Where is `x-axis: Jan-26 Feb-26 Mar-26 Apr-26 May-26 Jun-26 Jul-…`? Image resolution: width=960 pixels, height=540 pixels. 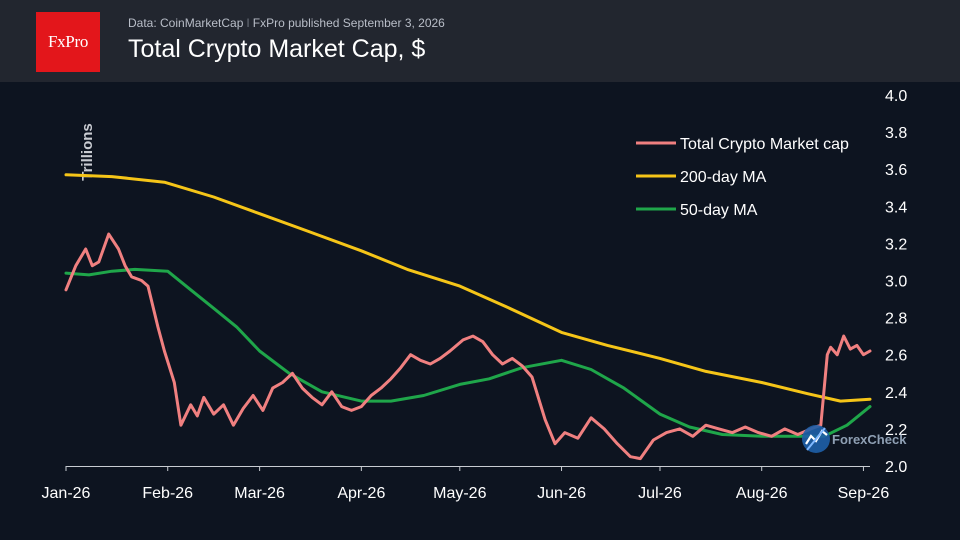 x-axis: Jan-26 Feb-26 Mar-26 Apr-26 May-26 Jun-26 Jul-… is located at coordinates (466, 484).